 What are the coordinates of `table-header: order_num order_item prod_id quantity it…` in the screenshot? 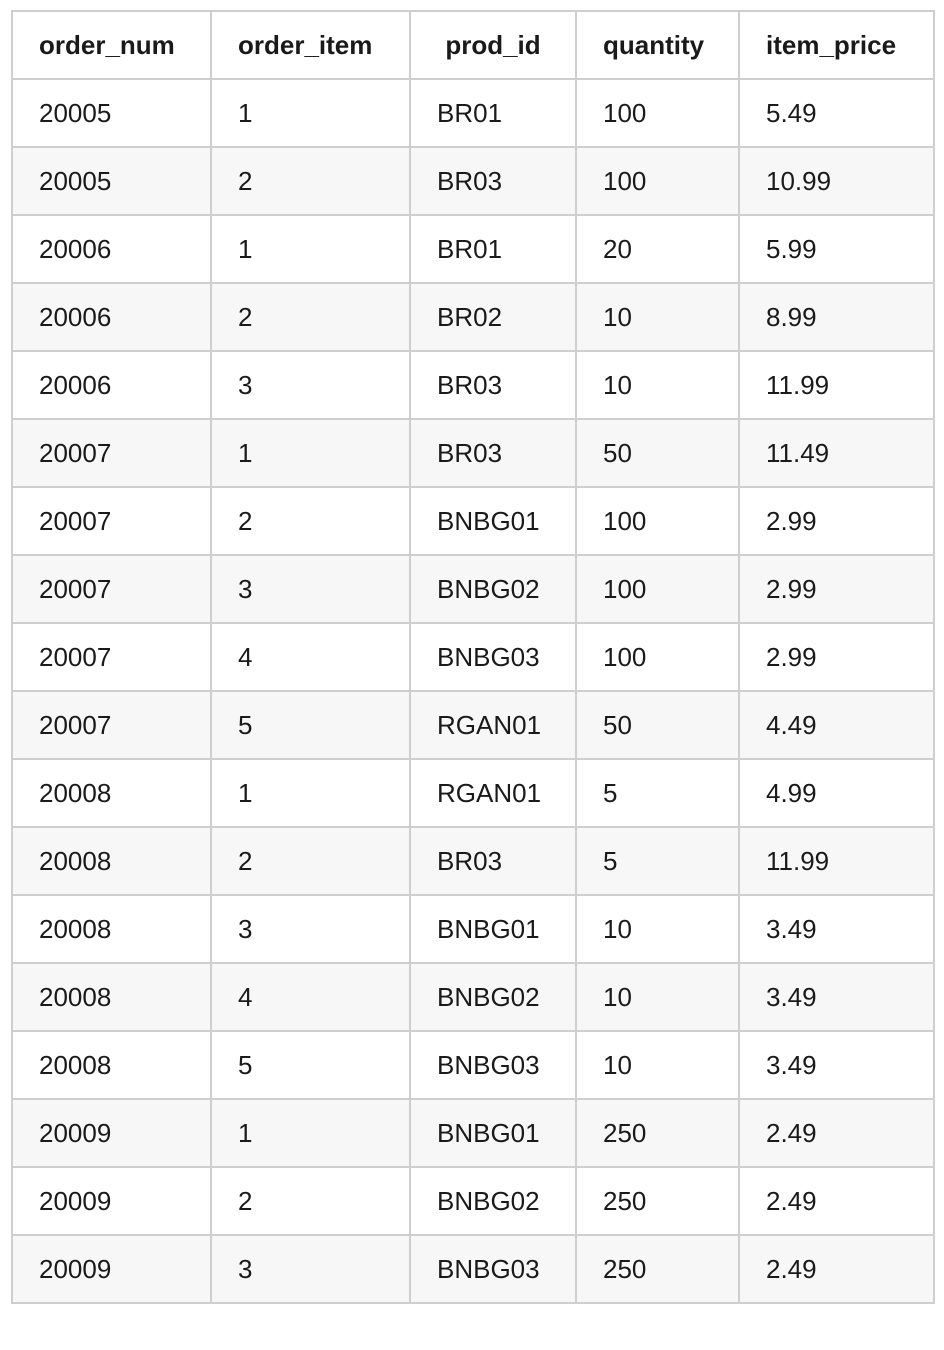 It's located at (473, 45).